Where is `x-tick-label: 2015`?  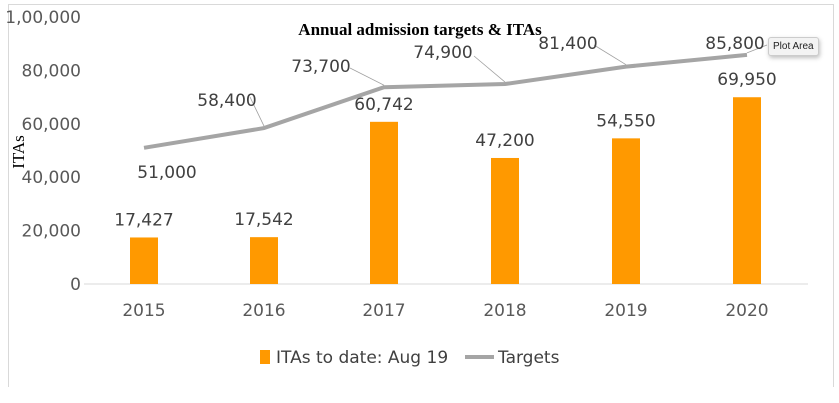
x-tick-label: 2015 is located at coordinates (143, 311).